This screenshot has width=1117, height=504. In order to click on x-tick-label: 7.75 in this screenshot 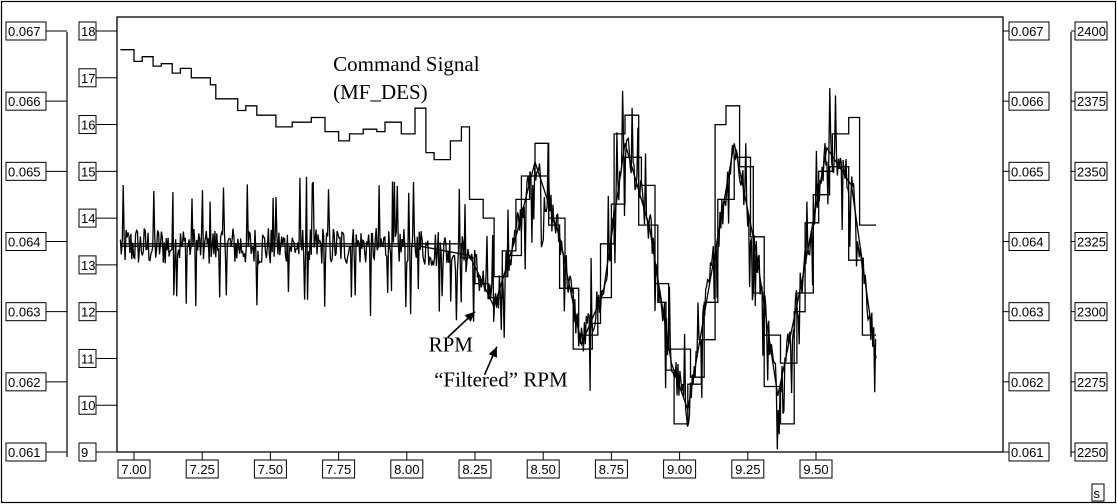, I will do `click(338, 469)`.